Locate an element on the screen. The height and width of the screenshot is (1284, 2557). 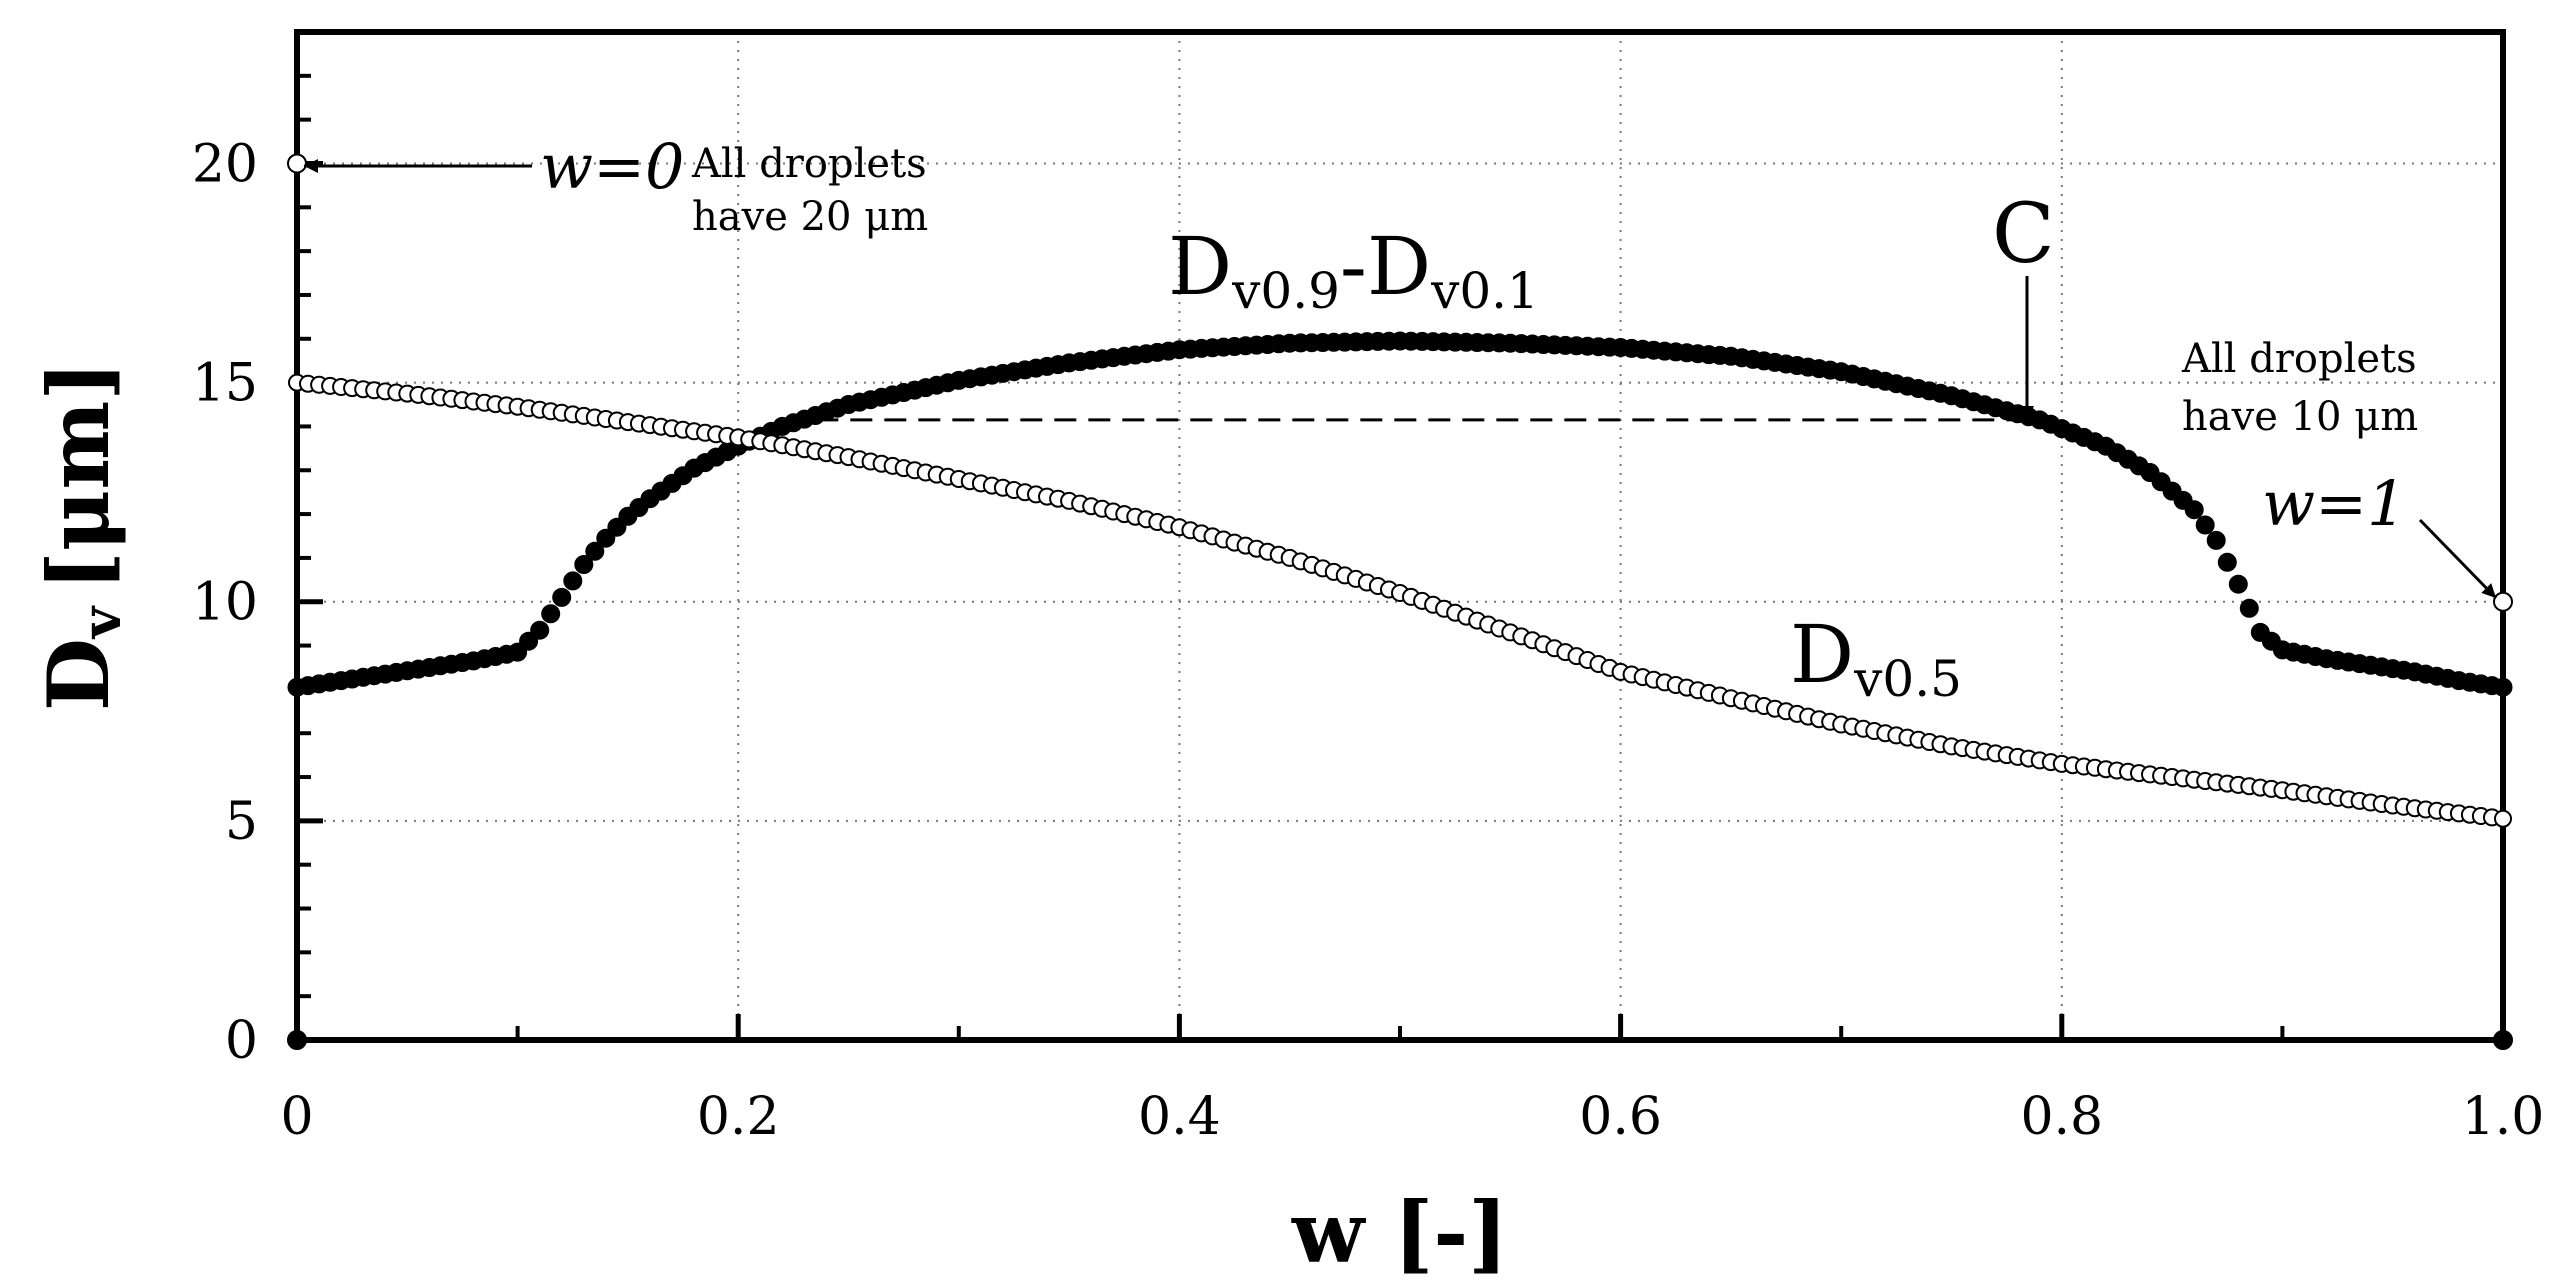
w0-note-line2: have 20 μm is located at coordinates (810, 217).